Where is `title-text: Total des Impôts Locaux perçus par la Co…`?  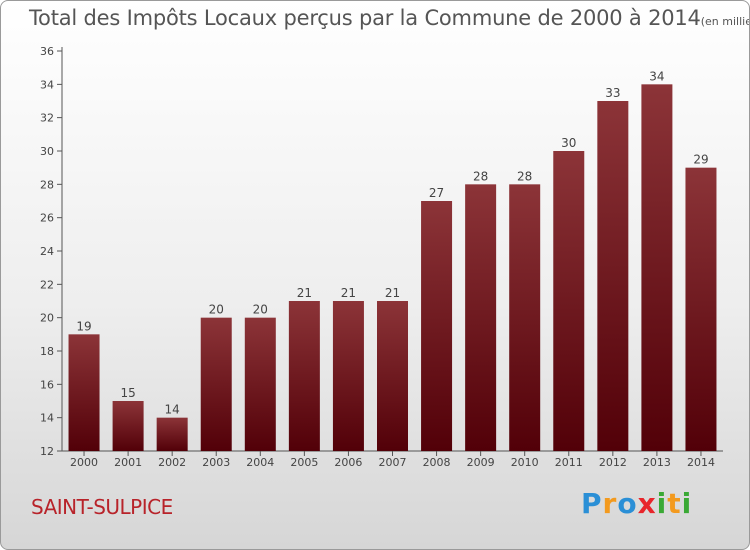
title-text: Total des Impôts Locaux perçus par la Co… is located at coordinates (365, 18).